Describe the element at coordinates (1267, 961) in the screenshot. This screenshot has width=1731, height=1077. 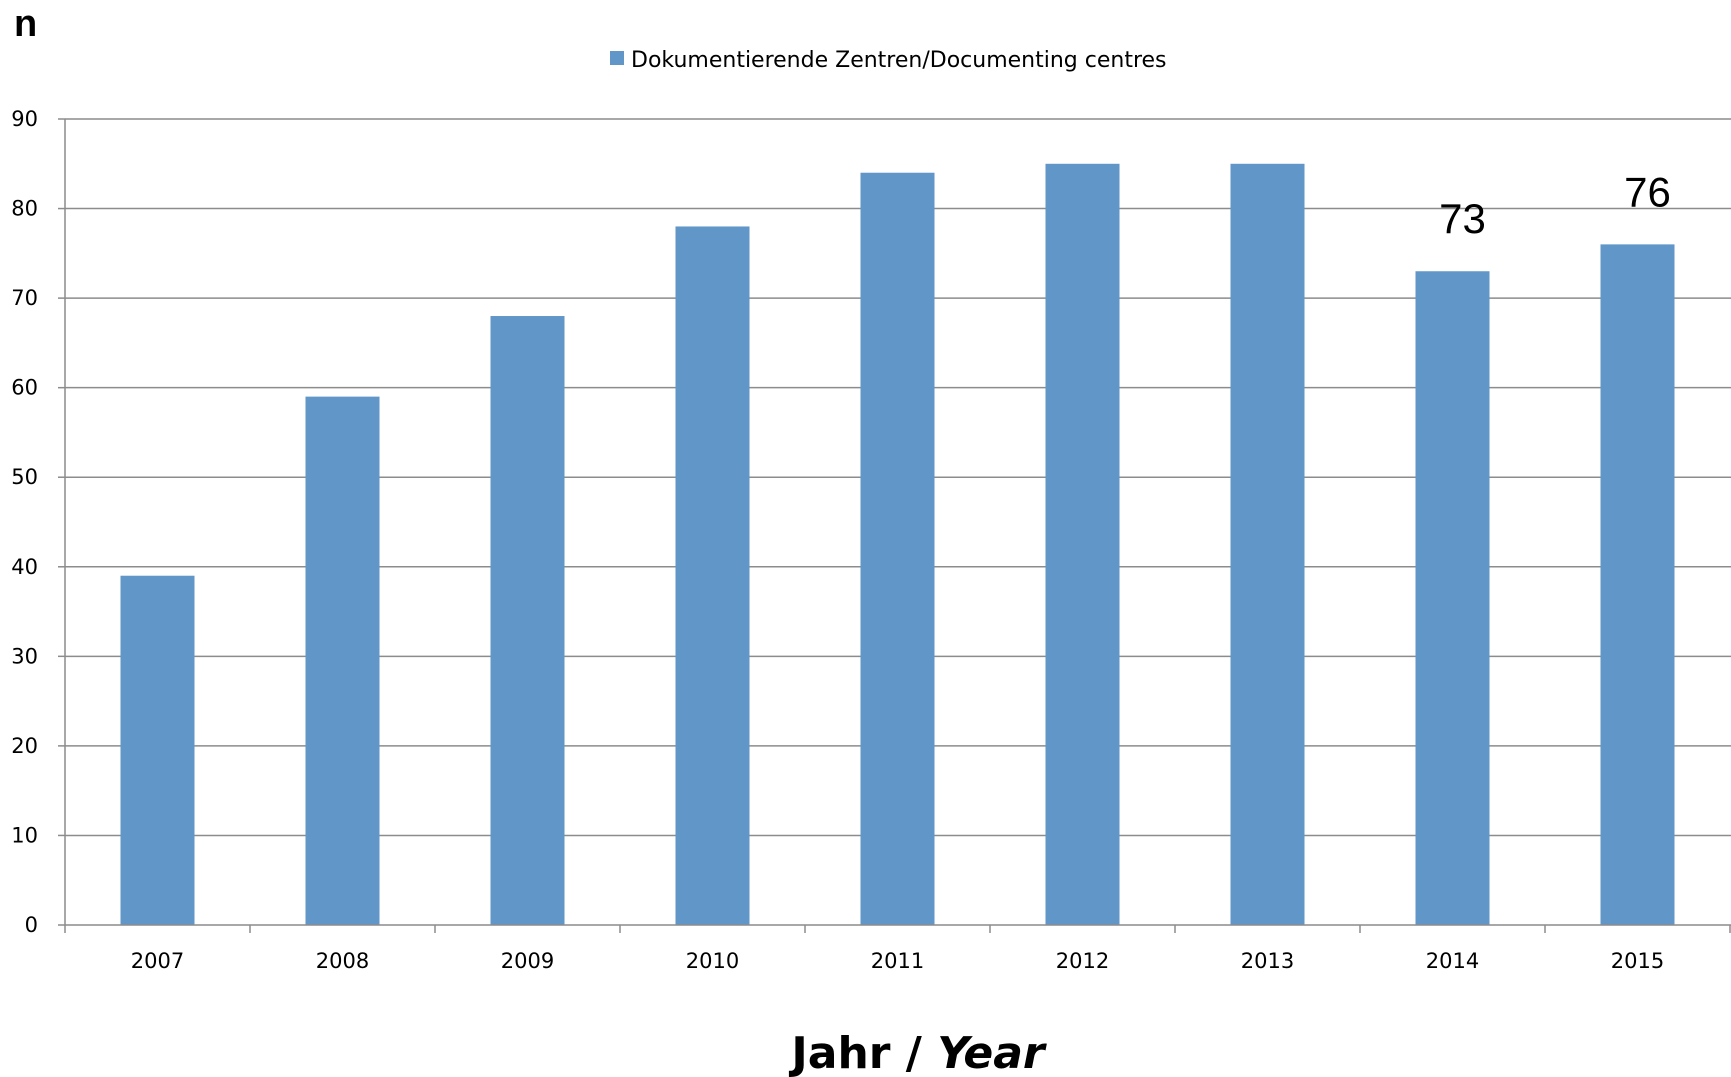
I see `x-tick-label: 2013` at that location.